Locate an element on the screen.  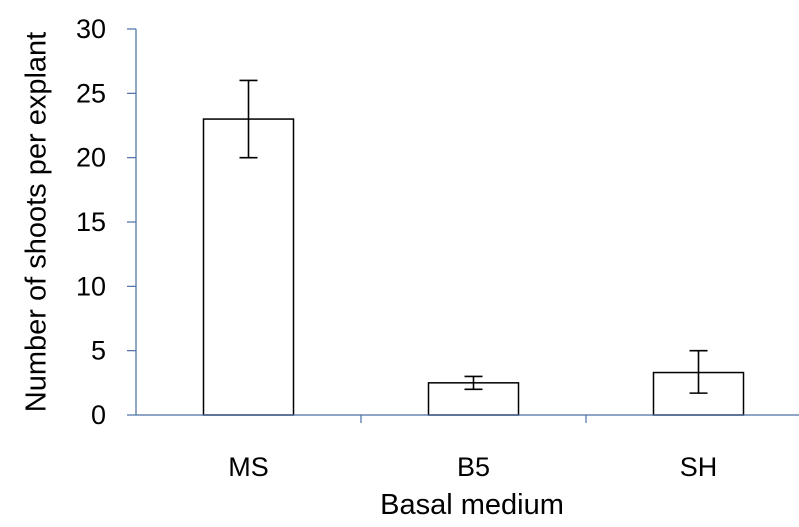
y-tick-label: 30 is located at coordinates (91, 29).